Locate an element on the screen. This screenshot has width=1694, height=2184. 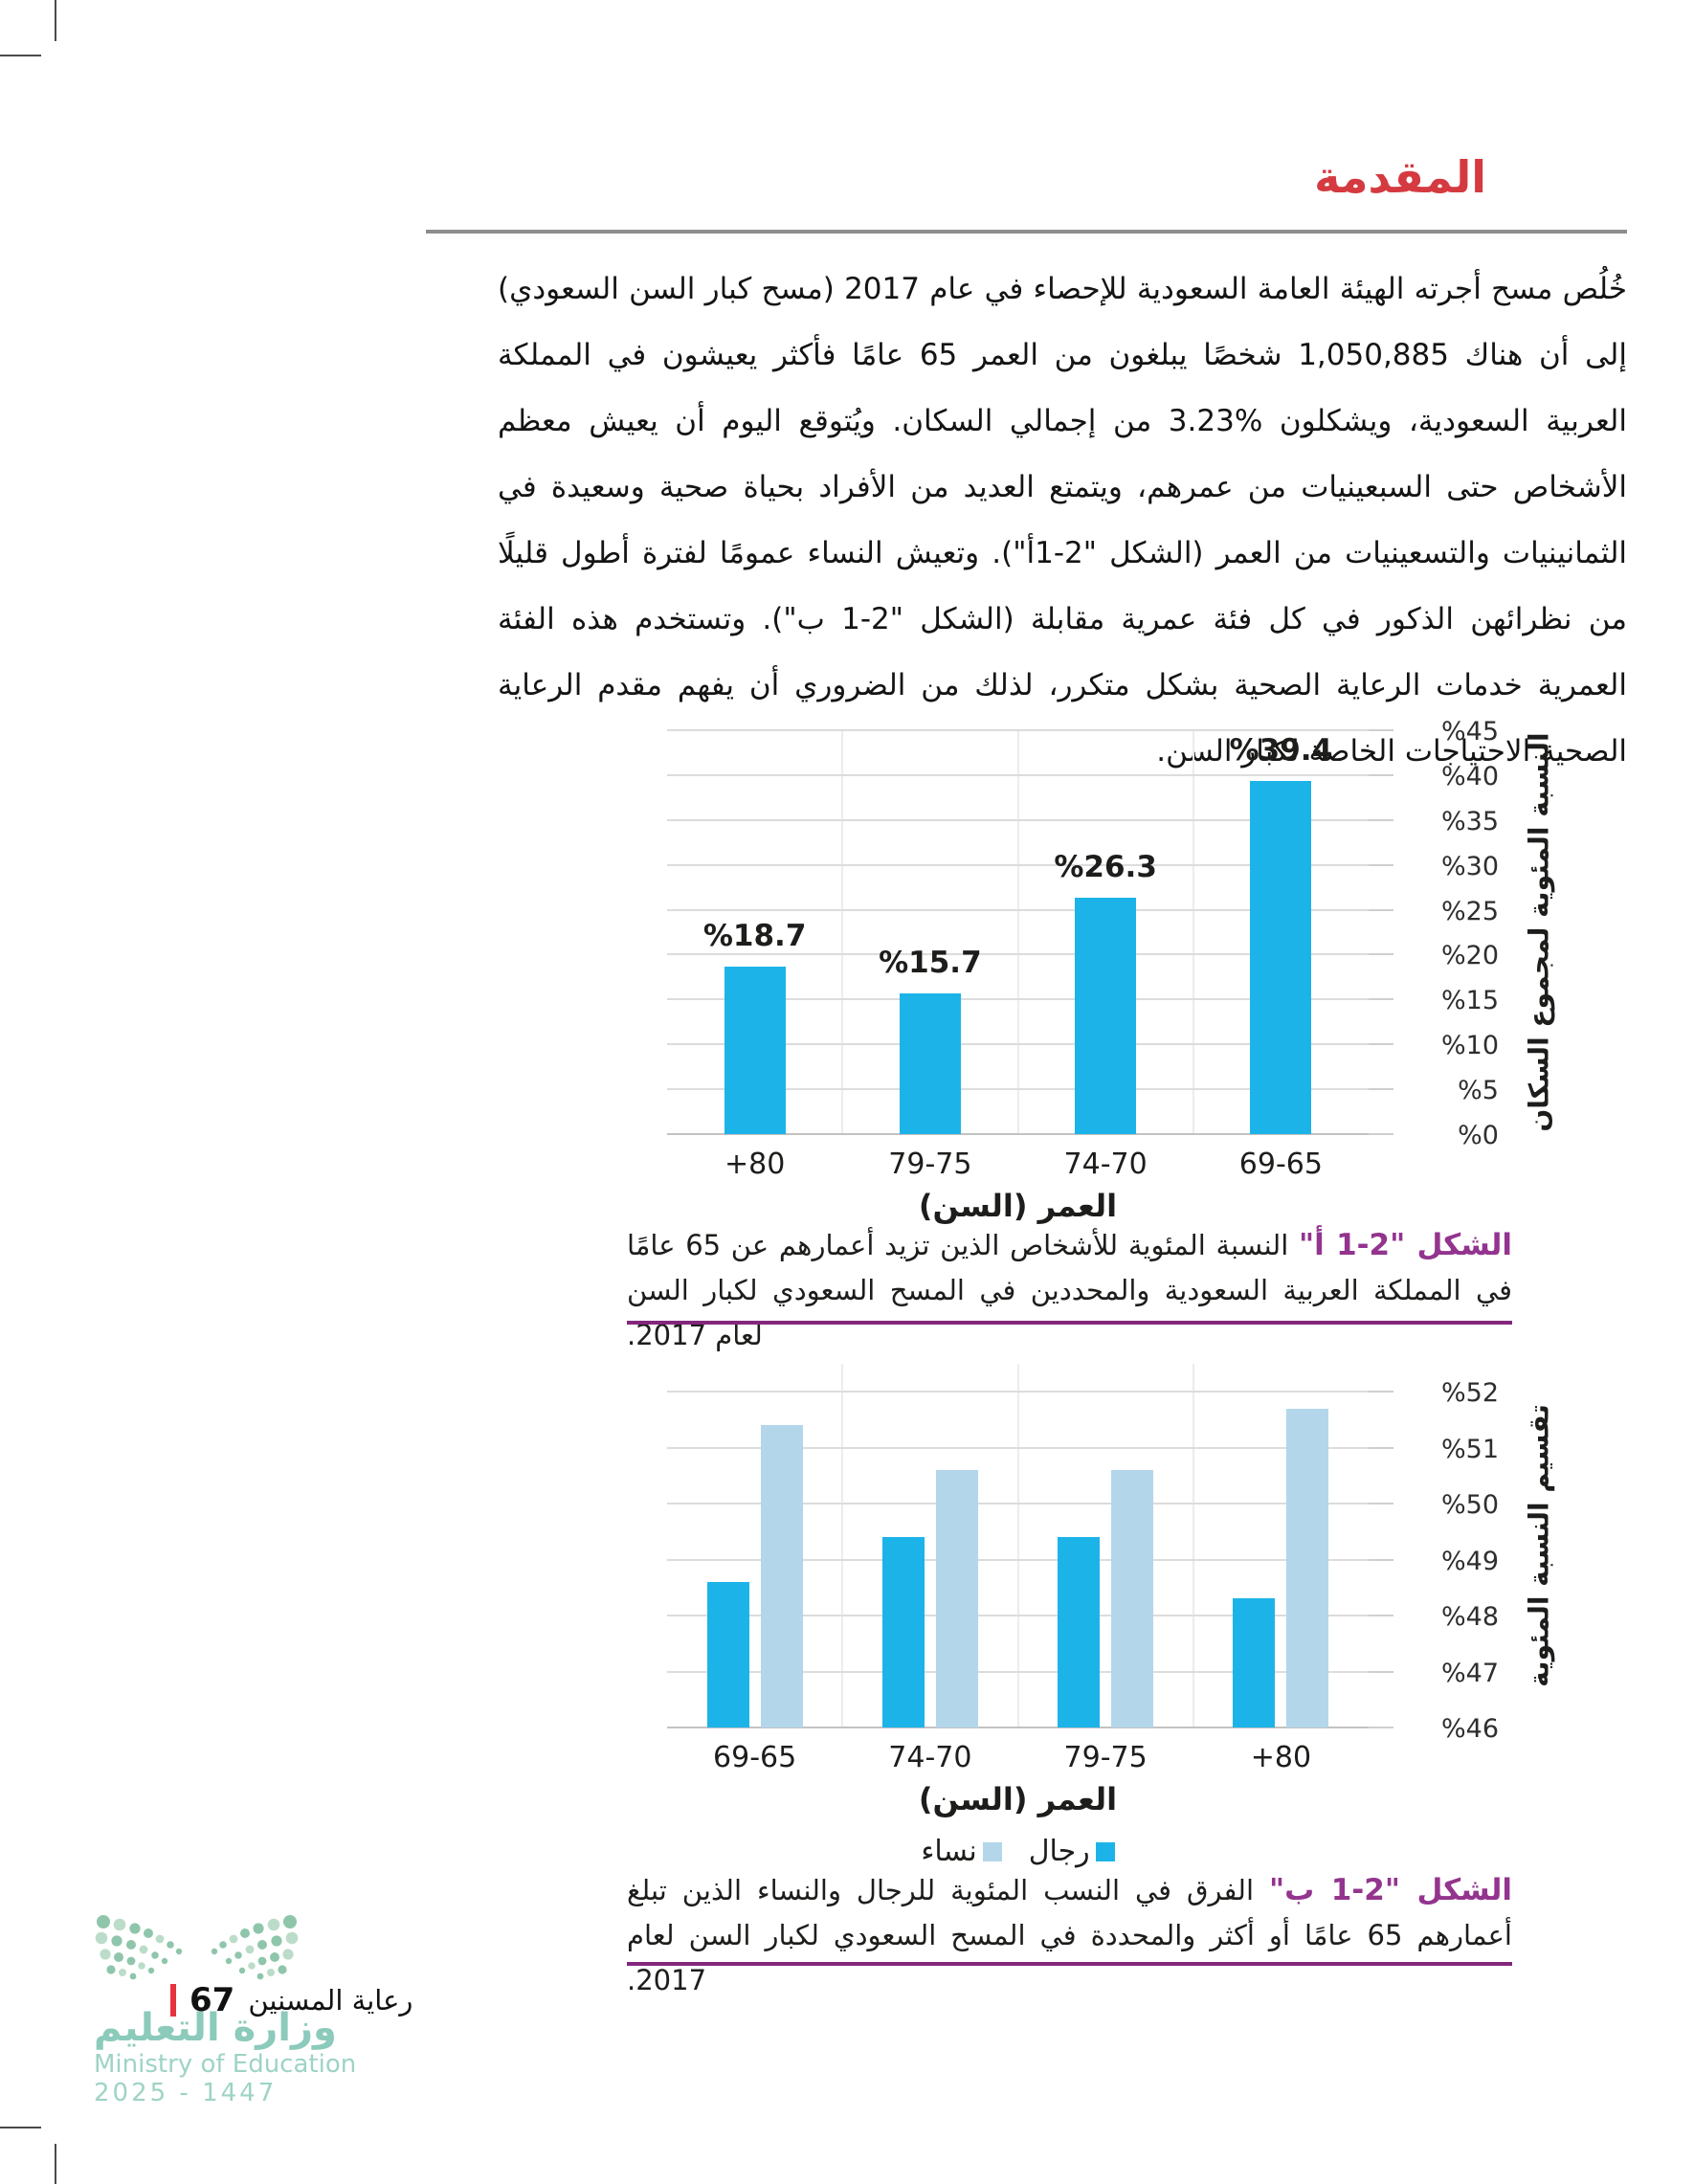
bar-رجال-74-70 is located at coordinates (903, 1632).